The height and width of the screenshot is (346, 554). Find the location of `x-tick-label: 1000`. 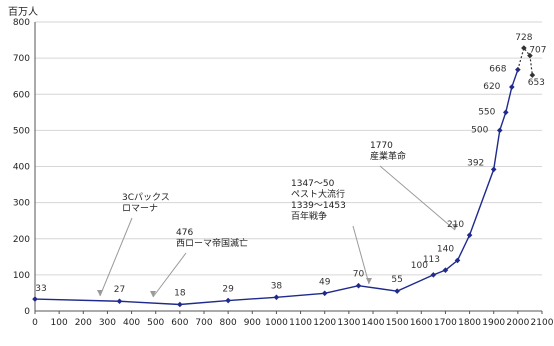

x-tick-label: 1000 is located at coordinates (276, 323).